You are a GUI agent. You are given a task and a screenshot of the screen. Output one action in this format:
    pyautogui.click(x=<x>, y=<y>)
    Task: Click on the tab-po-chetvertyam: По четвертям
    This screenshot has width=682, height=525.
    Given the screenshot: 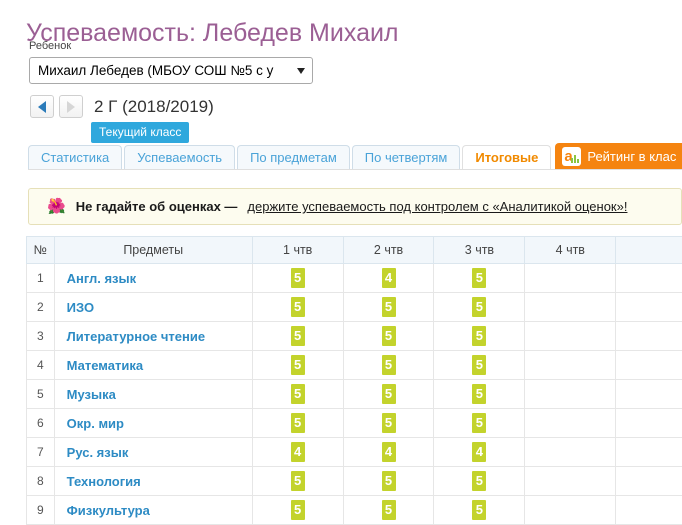 What is the action you would take?
    pyautogui.click(x=406, y=157)
    